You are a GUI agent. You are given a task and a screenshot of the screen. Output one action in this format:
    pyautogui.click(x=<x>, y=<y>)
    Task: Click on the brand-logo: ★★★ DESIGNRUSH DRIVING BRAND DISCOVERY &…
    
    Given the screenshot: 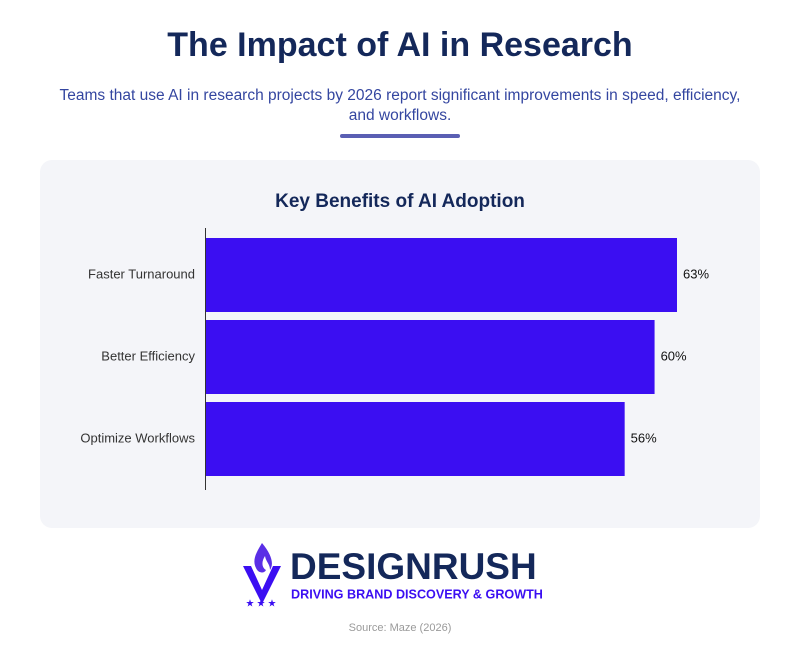 What is the action you would take?
    pyautogui.click(x=393, y=576)
    